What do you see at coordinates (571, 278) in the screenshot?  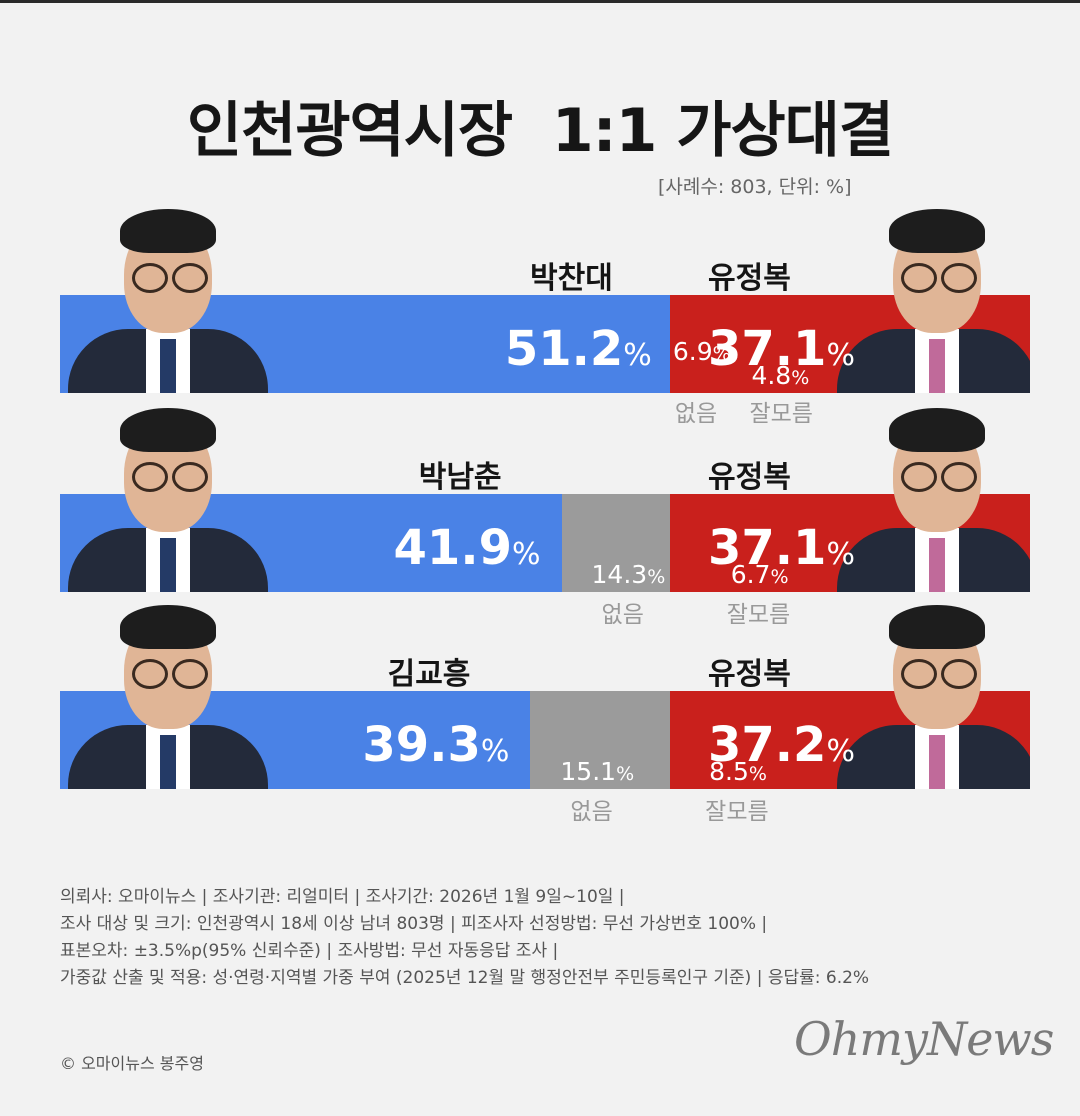 I see `left-candidate-name: 박찬대` at bounding box center [571, 278].